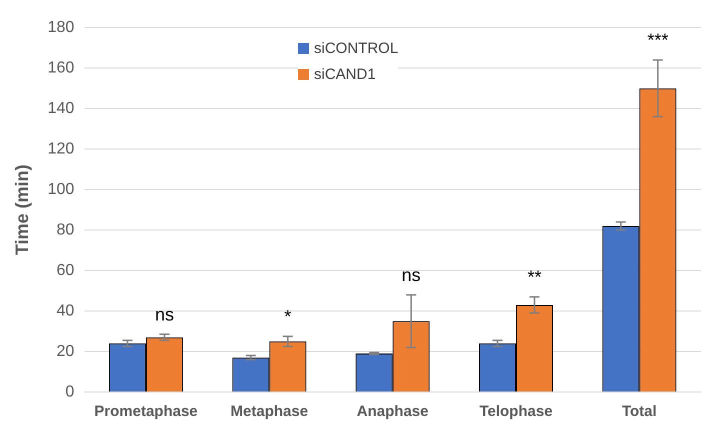 The width and height of the screenshot is (719, 432). Describe the element at coordinates (65, 270) in the screenshot. I see `y-tick-label: 60` at that location.